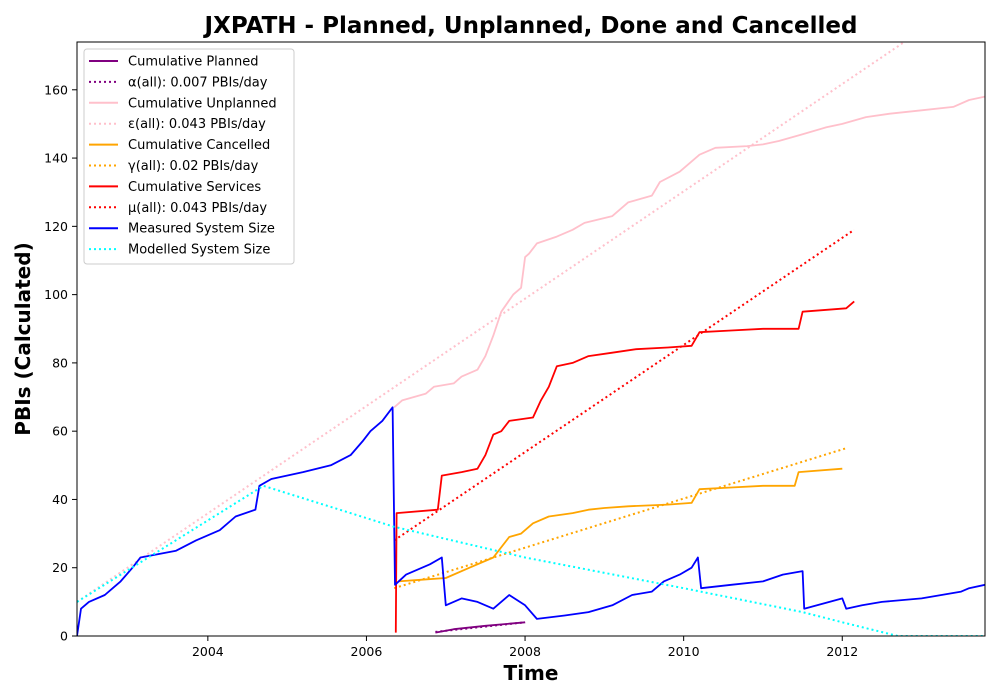 This screenshot has height=700, width=1000. I want to click on x-tick-label: 2012, so click(842, 651).